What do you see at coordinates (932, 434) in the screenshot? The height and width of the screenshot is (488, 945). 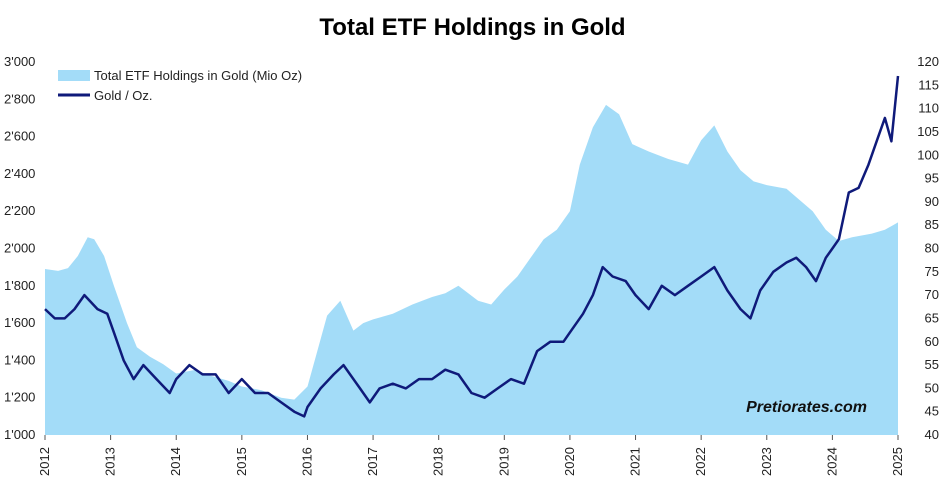 I see `right-tick-label: 40` at bounding box center [932, 434].